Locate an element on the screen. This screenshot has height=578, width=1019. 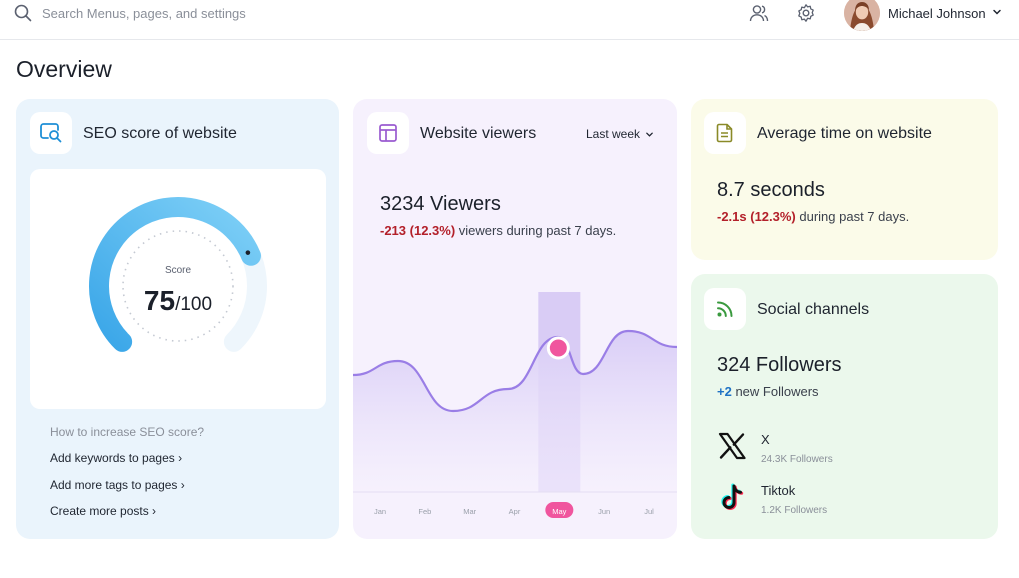
card-title: Website viewers is located at coordinates (478, 133).